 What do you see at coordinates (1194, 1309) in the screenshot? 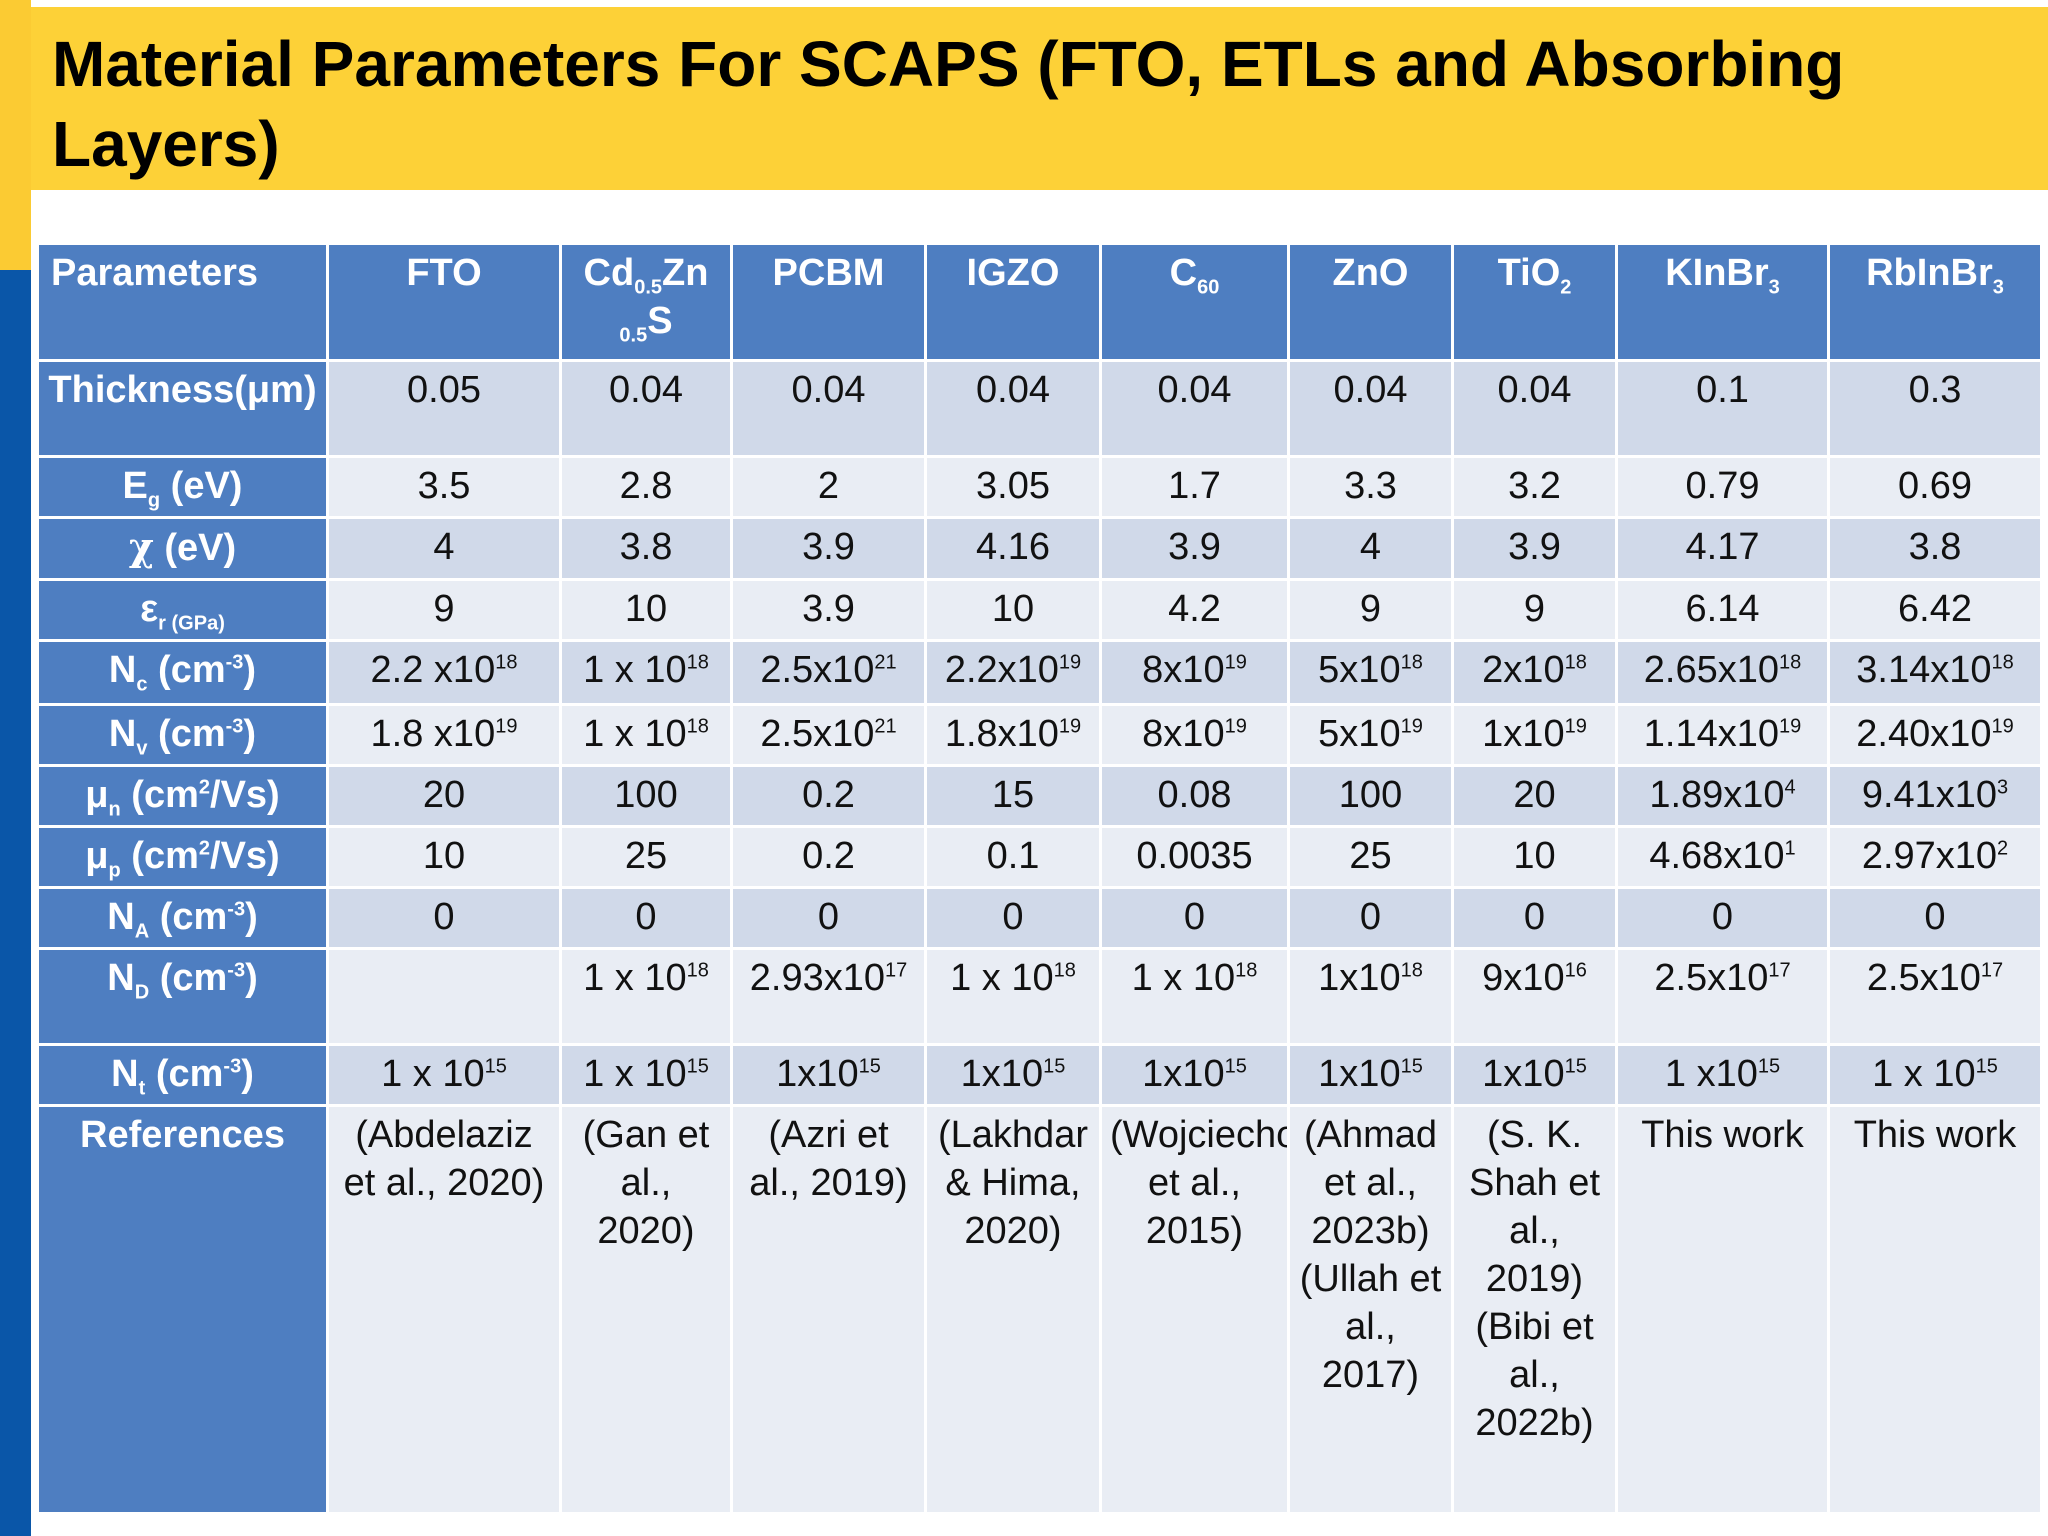
I see `cell-refs: (Wojciechowski et al., 2015)` at bounding box center [1194, 1309].